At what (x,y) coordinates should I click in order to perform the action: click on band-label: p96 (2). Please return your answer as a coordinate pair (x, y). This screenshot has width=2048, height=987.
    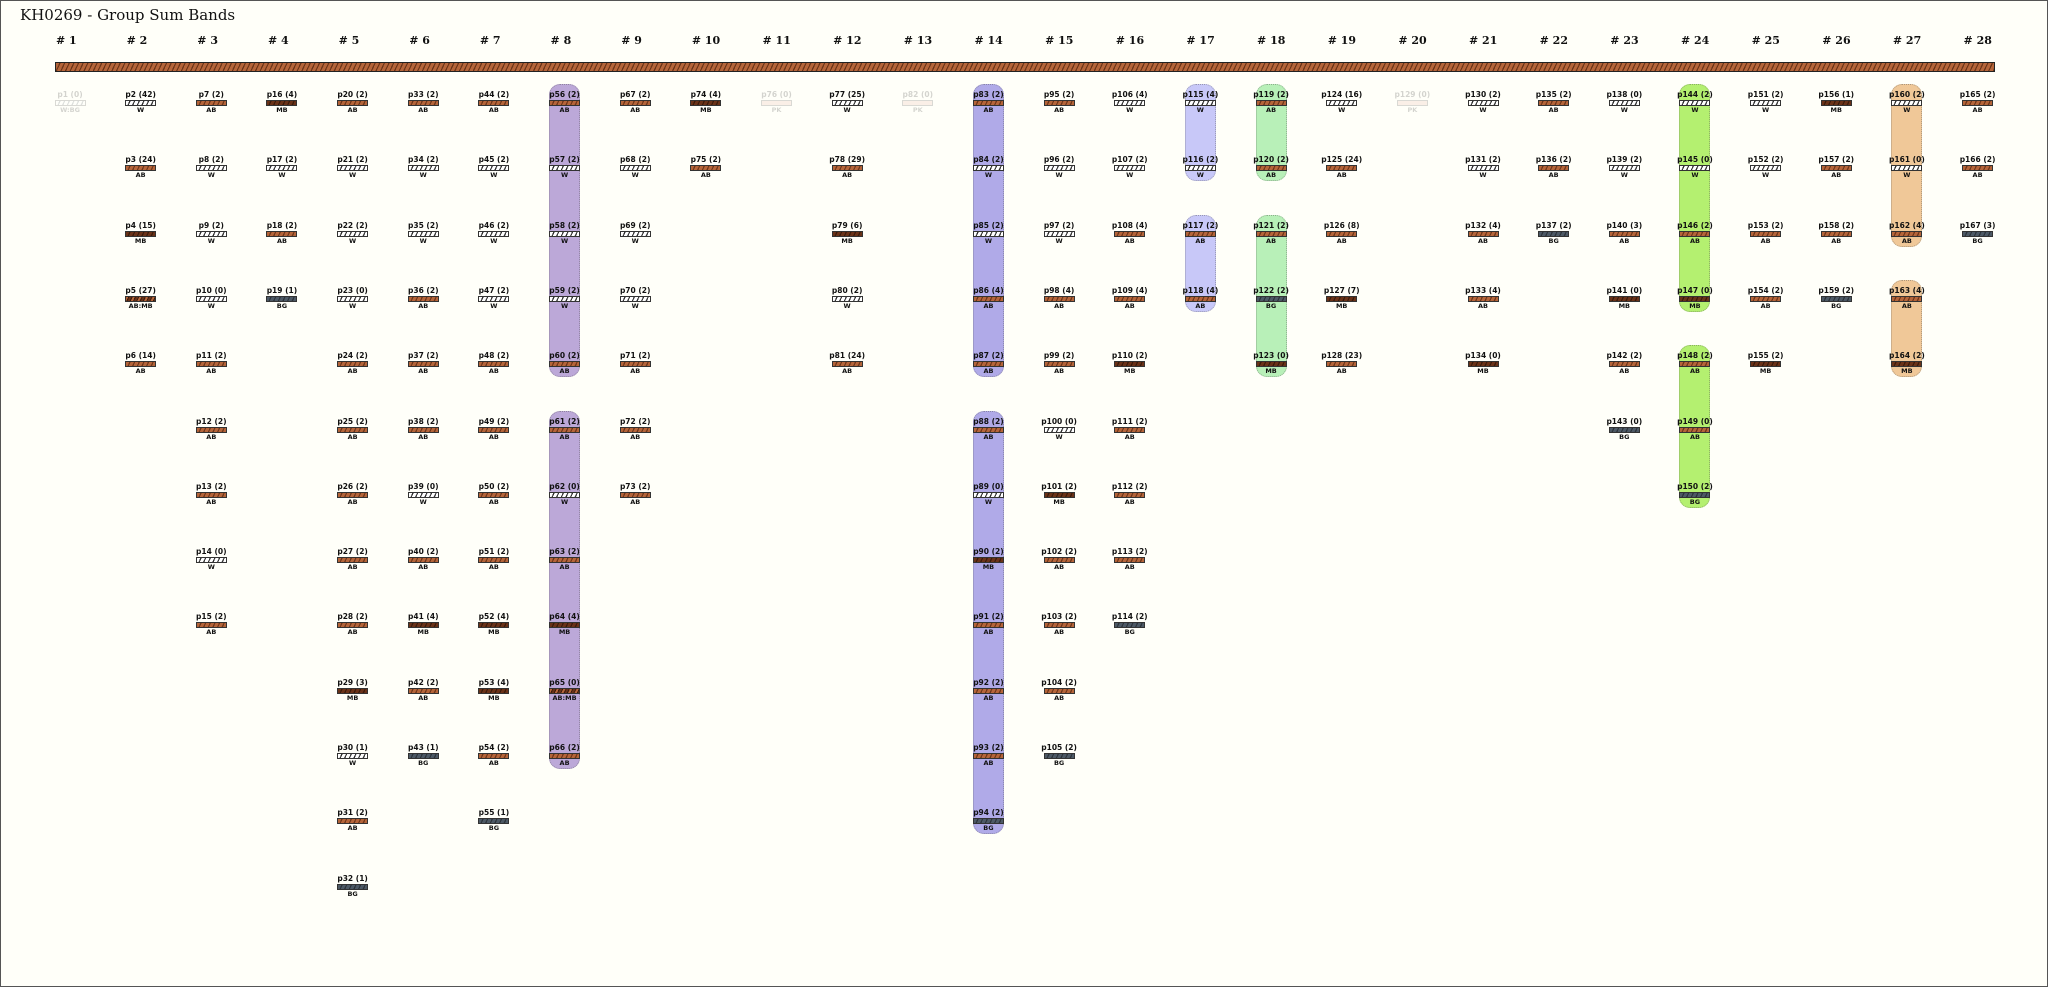
    Looking at the image, I should click on (1059, 160).